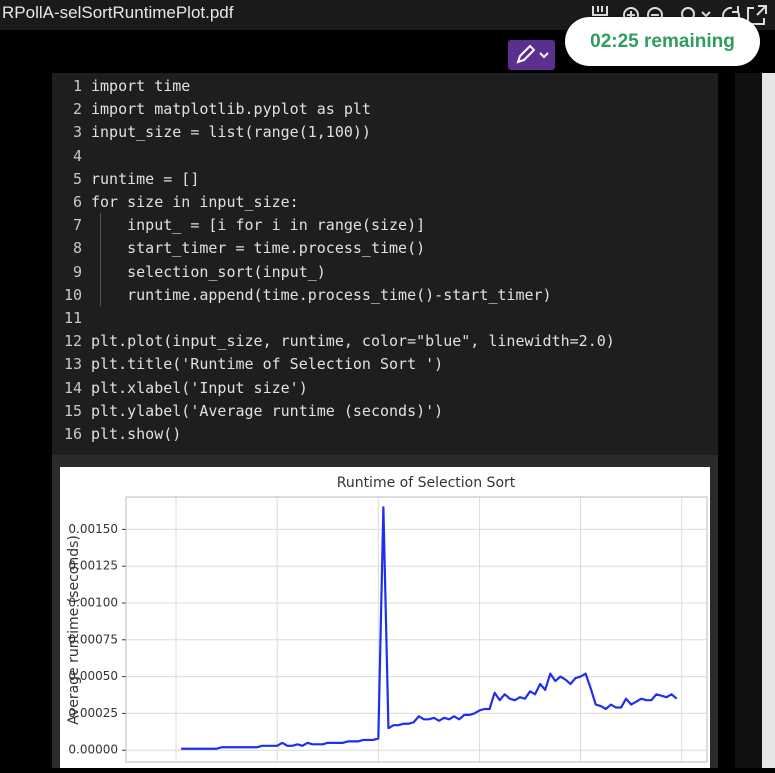  I want to click on line-number: 16, so click(72, 434).